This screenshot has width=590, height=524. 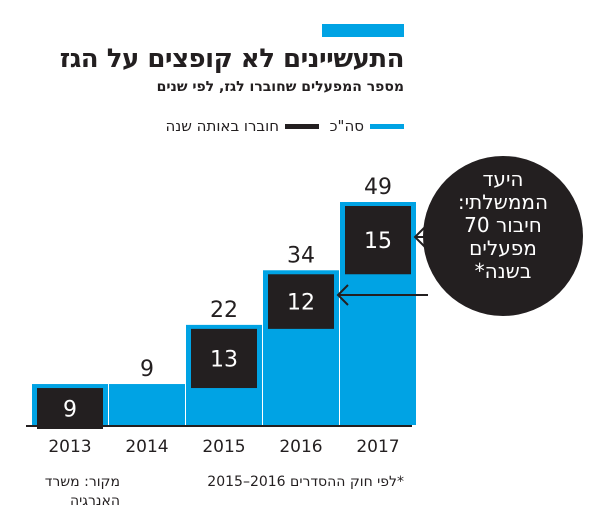 What do you see at coordinates (342, 295) in the screenshot?
I see `arrow-2016-head` at bounding box center [342, 295].